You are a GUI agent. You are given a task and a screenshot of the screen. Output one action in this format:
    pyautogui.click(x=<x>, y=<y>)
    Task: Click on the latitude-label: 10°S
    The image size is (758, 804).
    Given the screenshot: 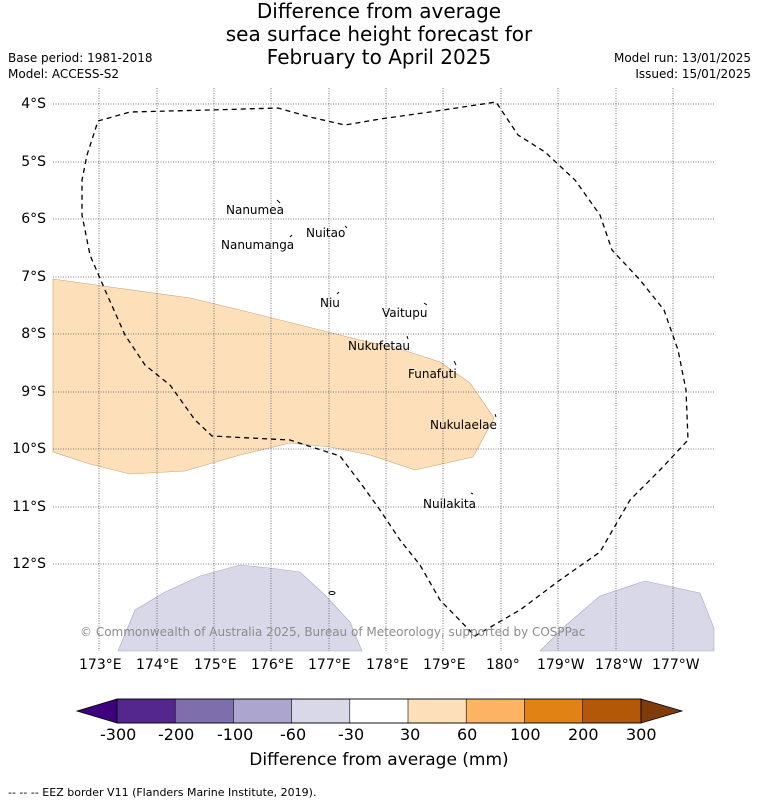 What is the action you would take?
    pyautogui.click(x=29, y=449)
    